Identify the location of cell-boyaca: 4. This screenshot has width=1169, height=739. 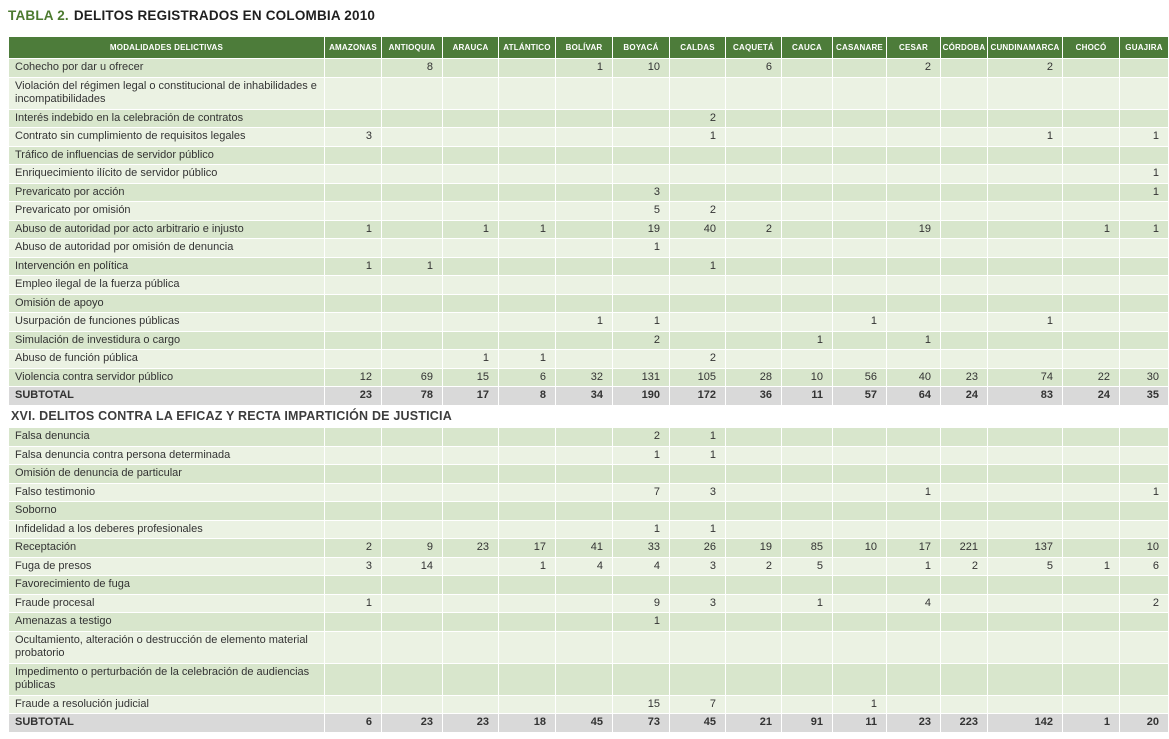
(641, 566).